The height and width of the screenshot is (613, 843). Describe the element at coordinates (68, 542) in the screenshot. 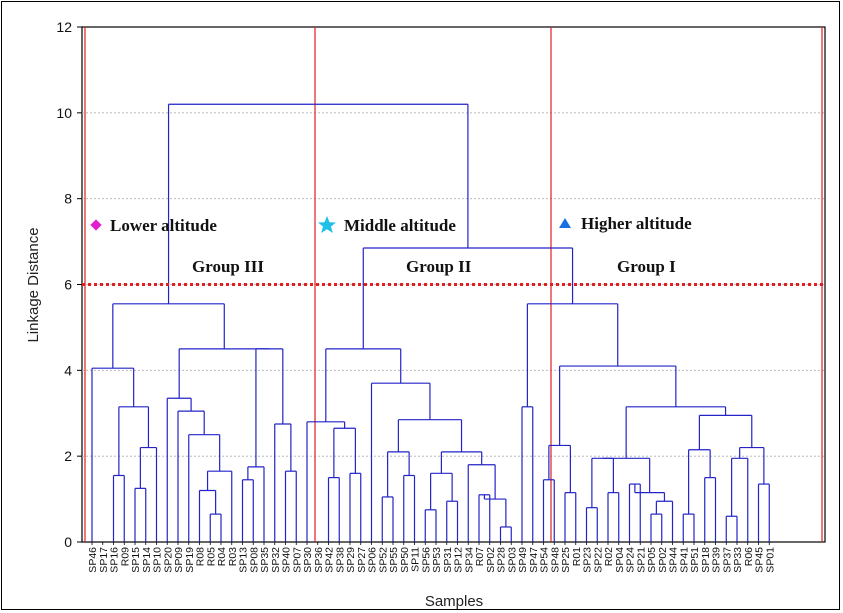

I see `y-tick-label: 0` at that location.